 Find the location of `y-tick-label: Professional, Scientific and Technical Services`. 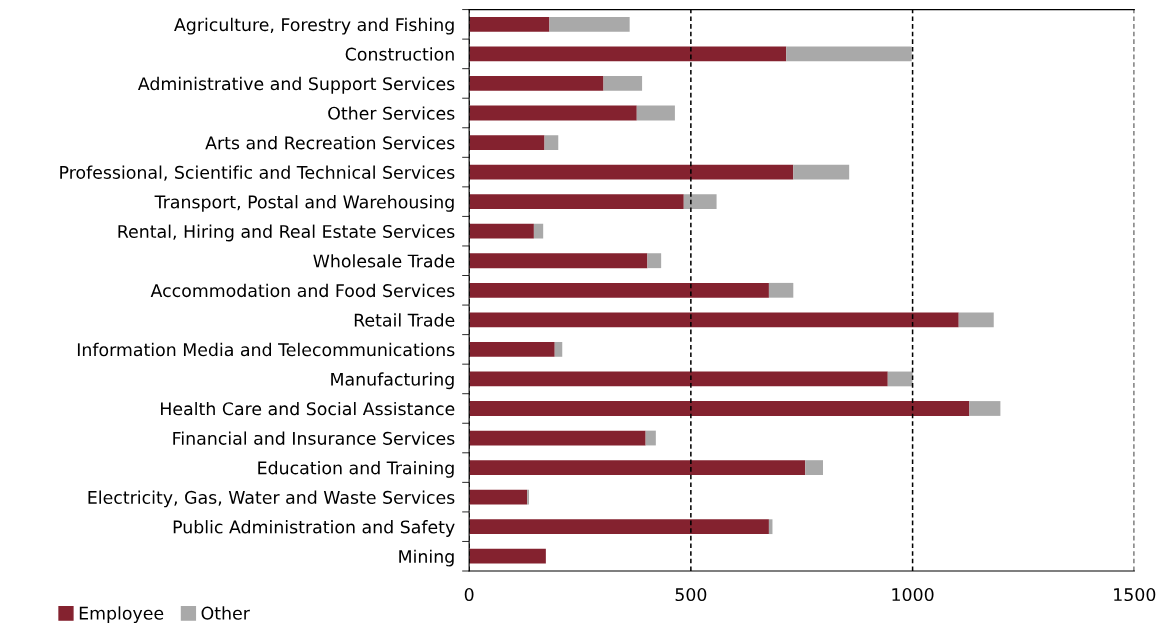

y-tick-label: Professional, Scientific and Technical Services is located at coordinates (257, 173).